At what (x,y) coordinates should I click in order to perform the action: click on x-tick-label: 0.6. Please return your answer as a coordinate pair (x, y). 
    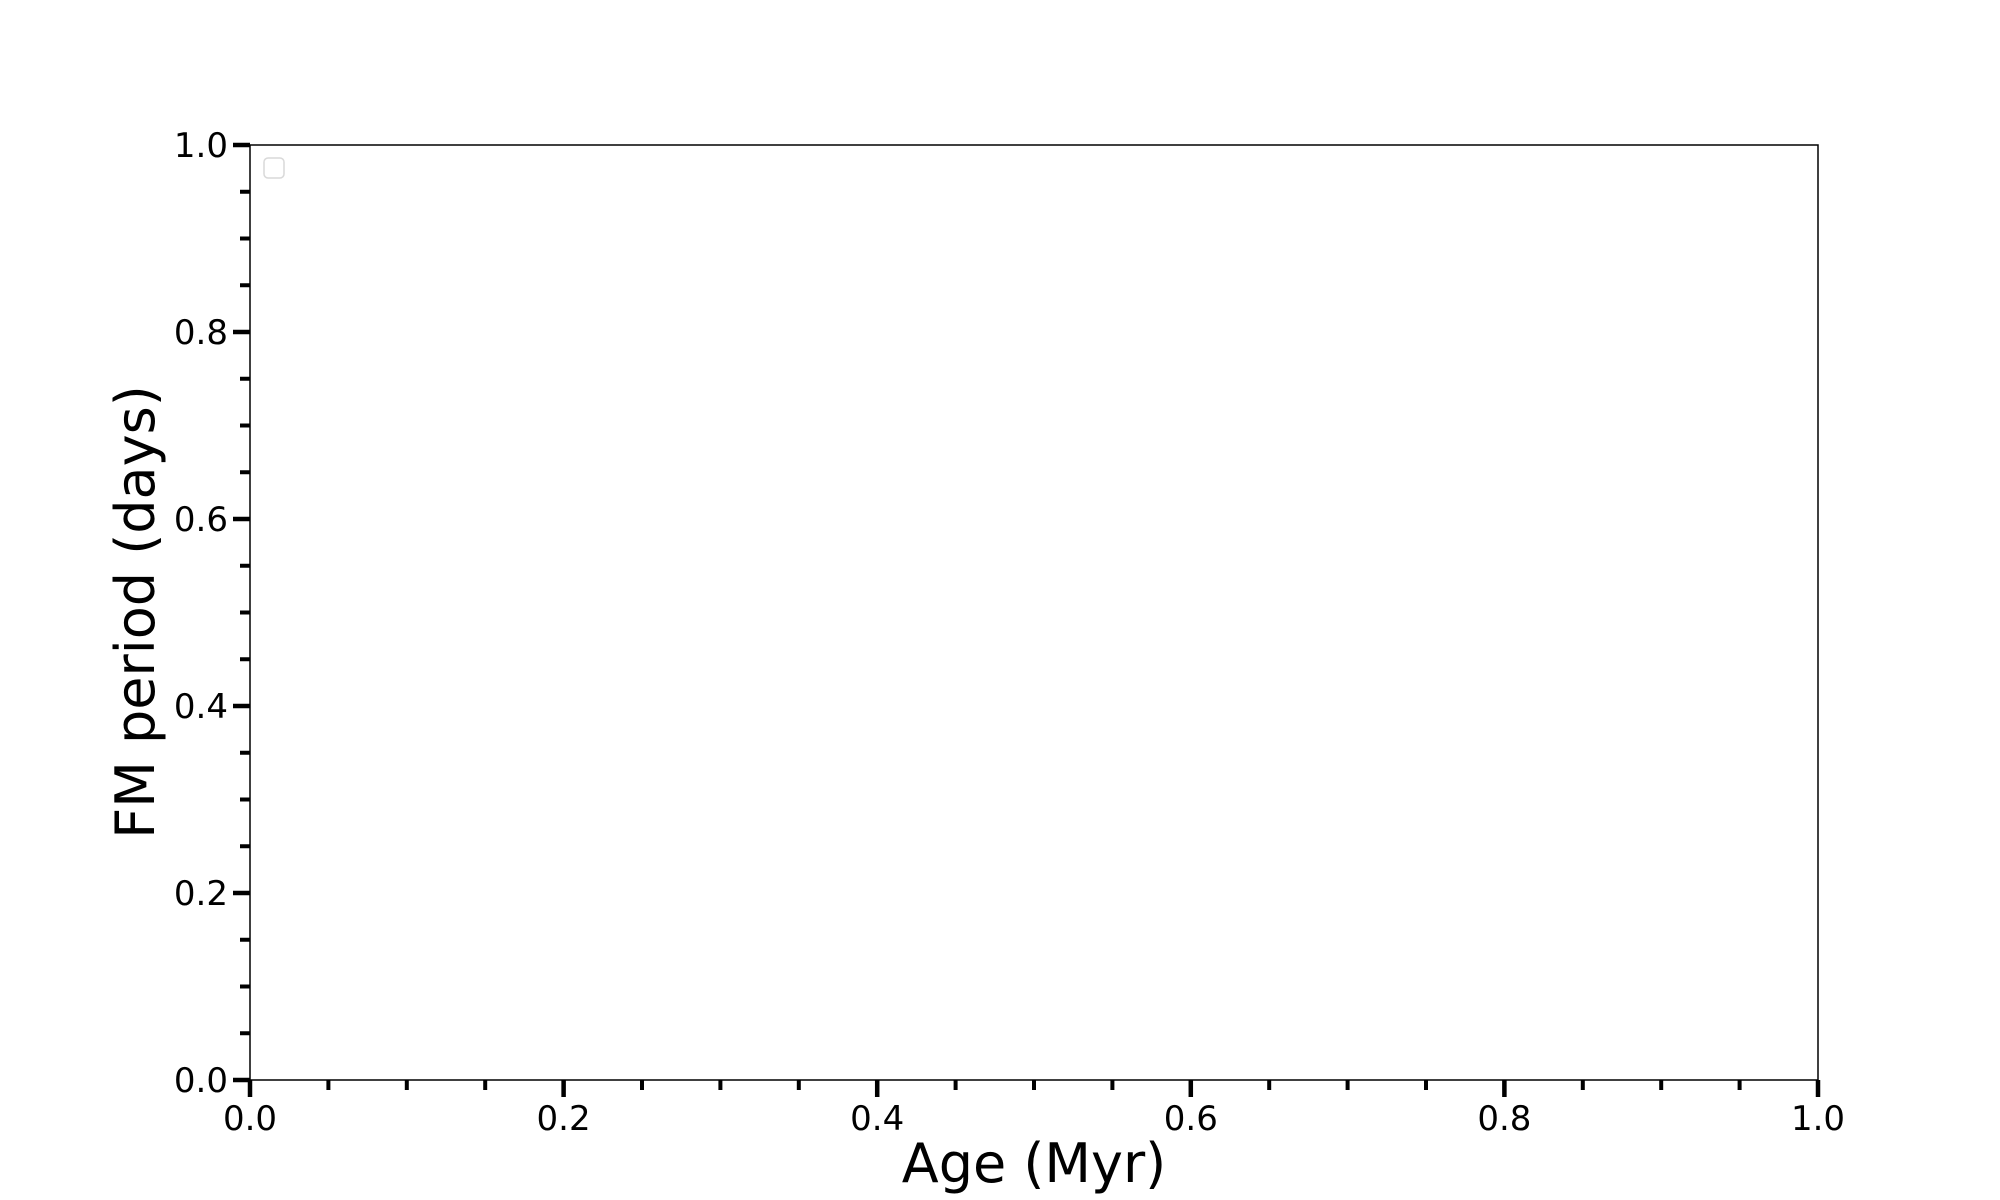
    Looking at the image, I should click on (1191, 1119).